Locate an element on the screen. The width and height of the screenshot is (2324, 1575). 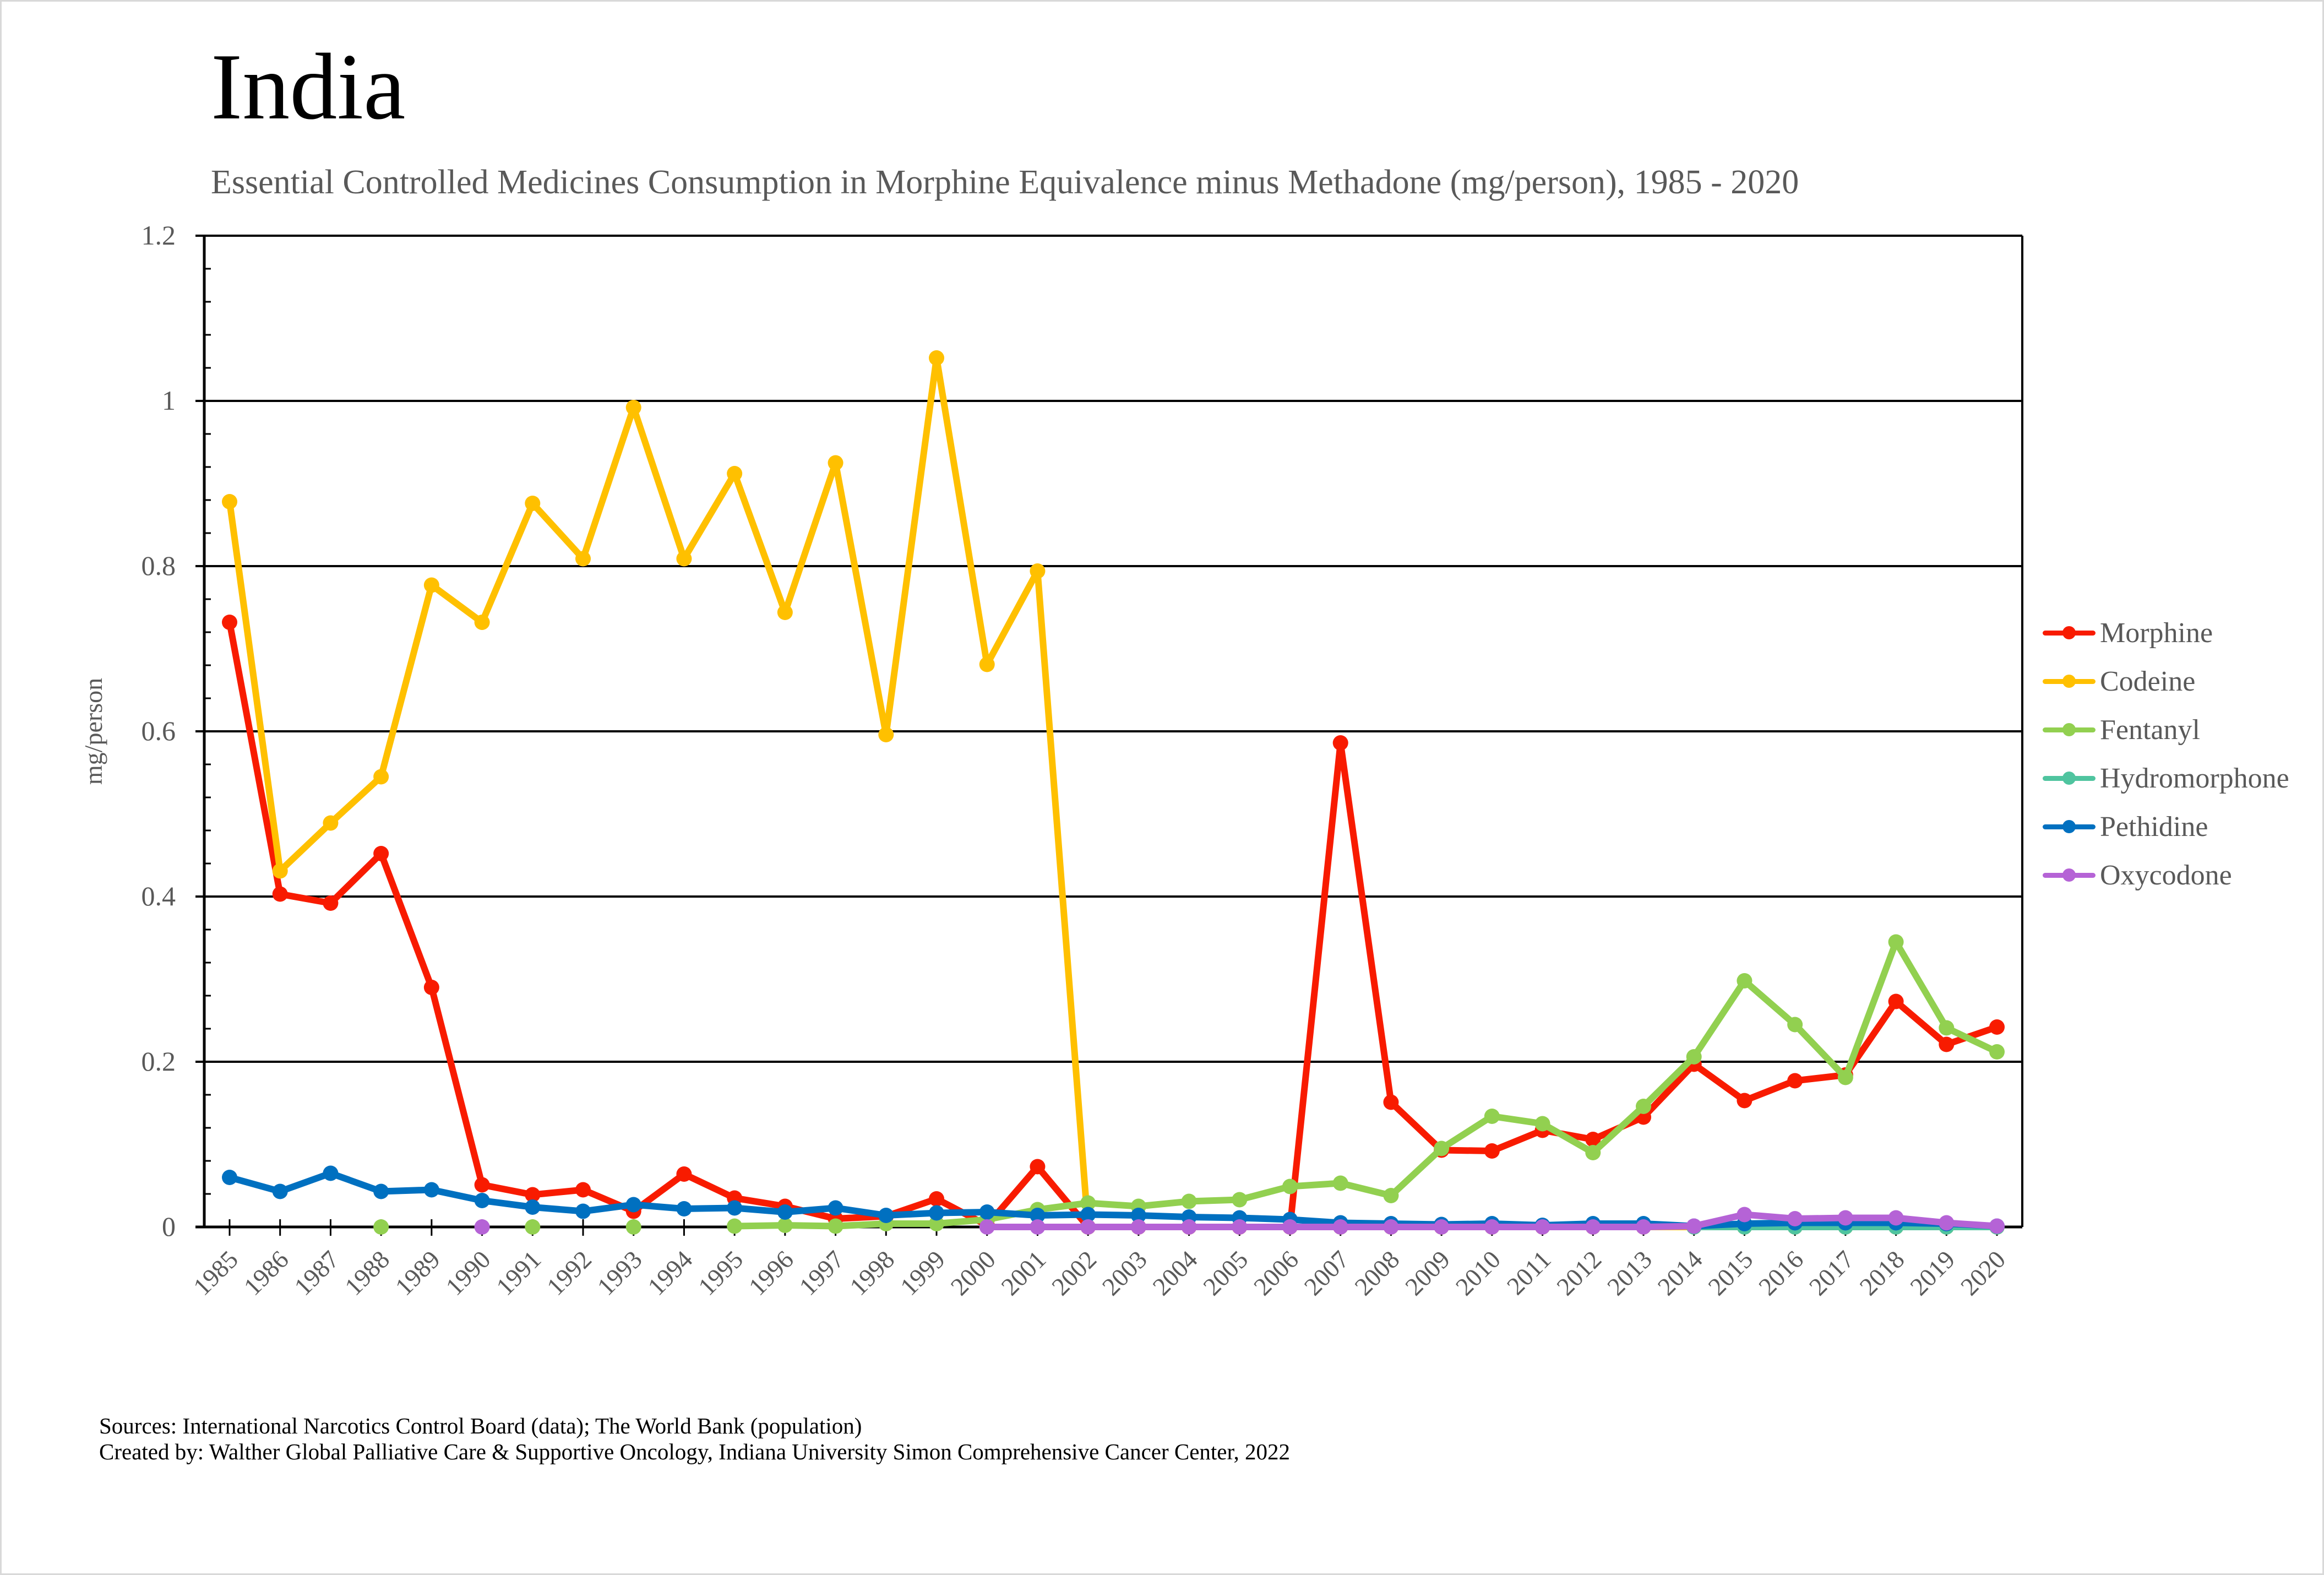
legend-label: Oxycodone is located at coordinates (2166, 875).